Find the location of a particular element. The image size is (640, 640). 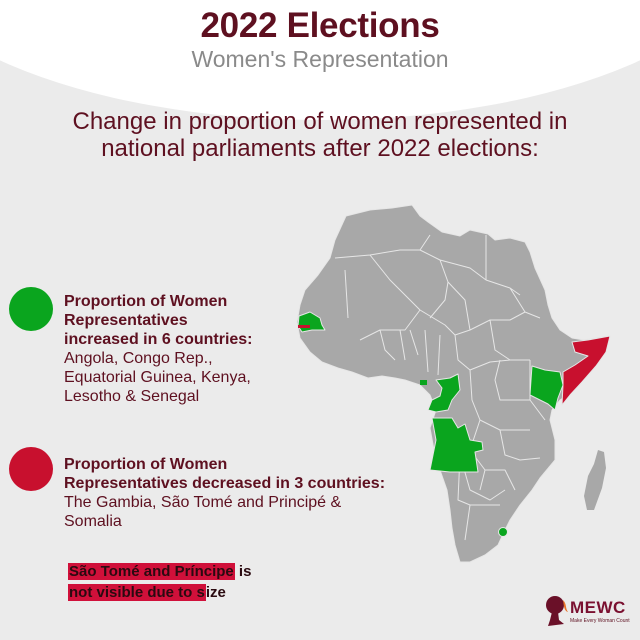

decreased-heading-line-1: Proportion of Women is located at coordinates (146, 464).